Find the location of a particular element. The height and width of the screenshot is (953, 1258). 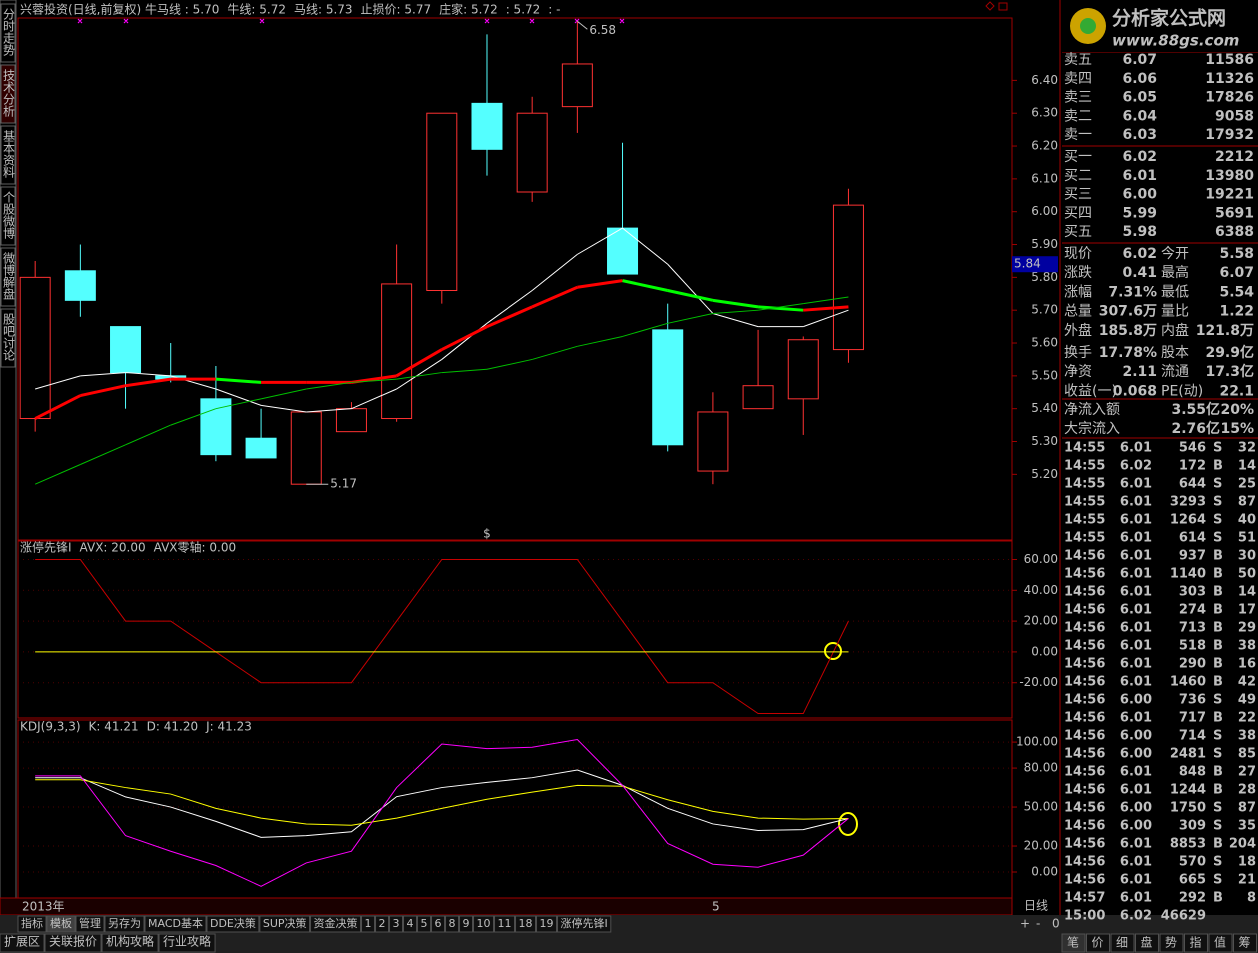

tab-label: MACD基本 is located at coordinates (175, 923).